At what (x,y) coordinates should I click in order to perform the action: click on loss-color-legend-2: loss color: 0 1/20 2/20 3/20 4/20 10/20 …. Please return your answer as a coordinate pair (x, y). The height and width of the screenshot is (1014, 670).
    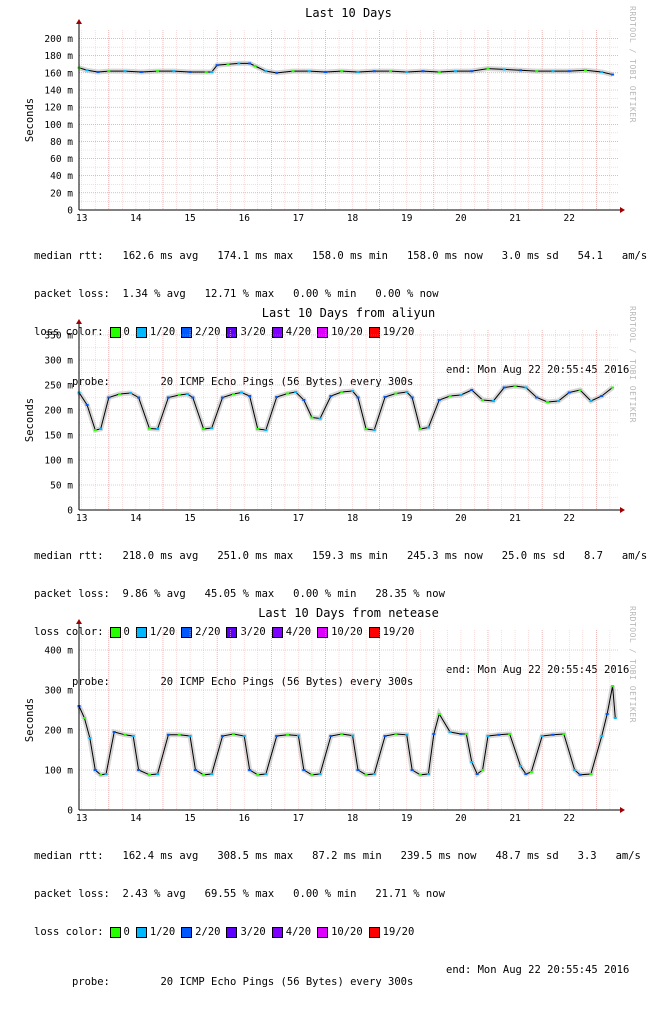
    Looking at the image, I should click on (340, 632).